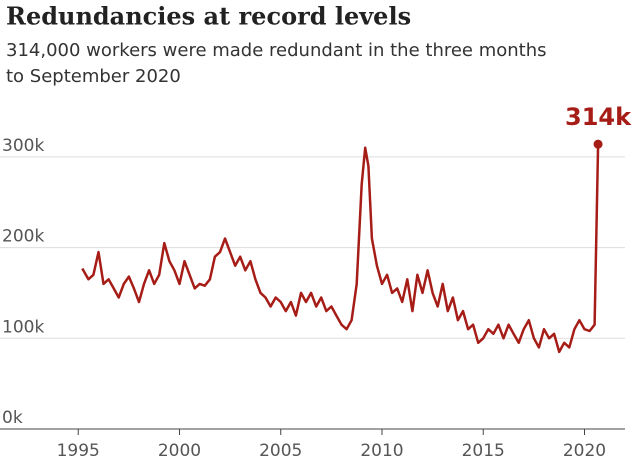 Image resolution: width=640 pixels, height=470 pixels. Describe the element at coordinates (23, 146) in the screenshot. I see `y-tick-label: 300k` at that location.